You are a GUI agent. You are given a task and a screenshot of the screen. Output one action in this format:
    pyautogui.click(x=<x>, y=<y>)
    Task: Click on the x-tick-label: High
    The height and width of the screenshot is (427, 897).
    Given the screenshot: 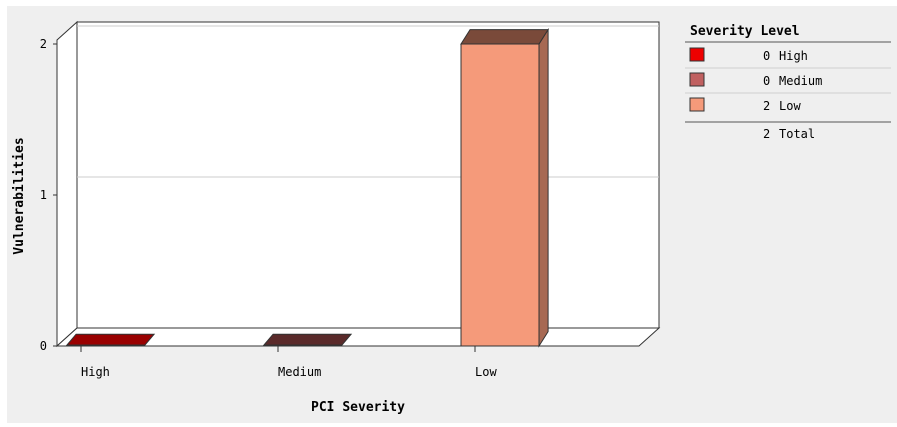 What is the action you would take?
    pyautogui.click(x=95, y=372)
    